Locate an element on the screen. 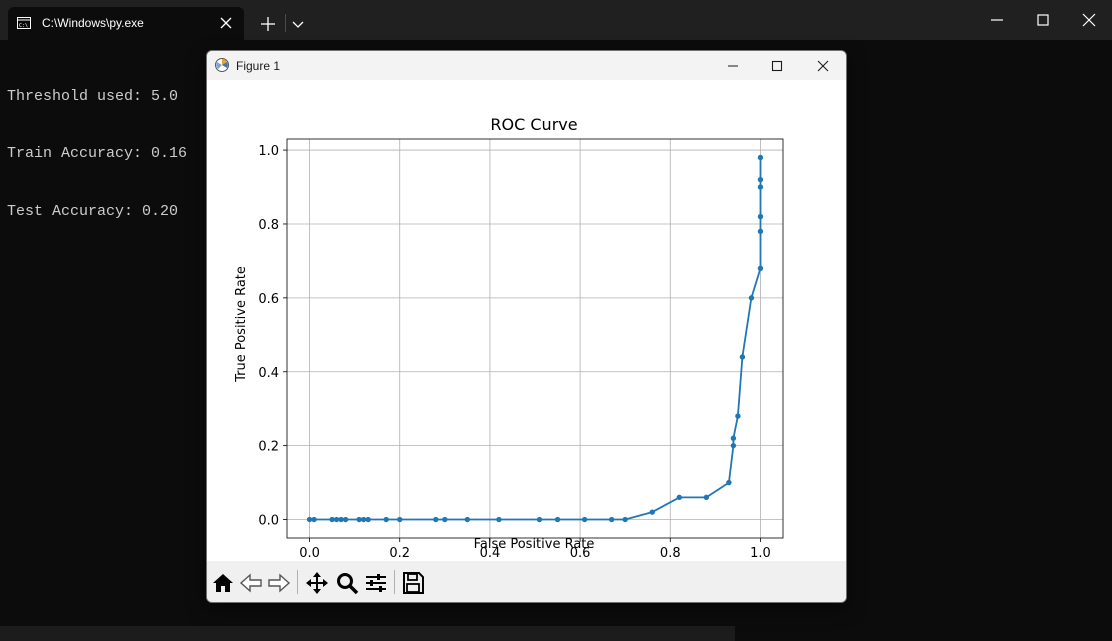 The height and width of the screenshot is (641, 1112). home-icon is located at coordinates (223, 583).